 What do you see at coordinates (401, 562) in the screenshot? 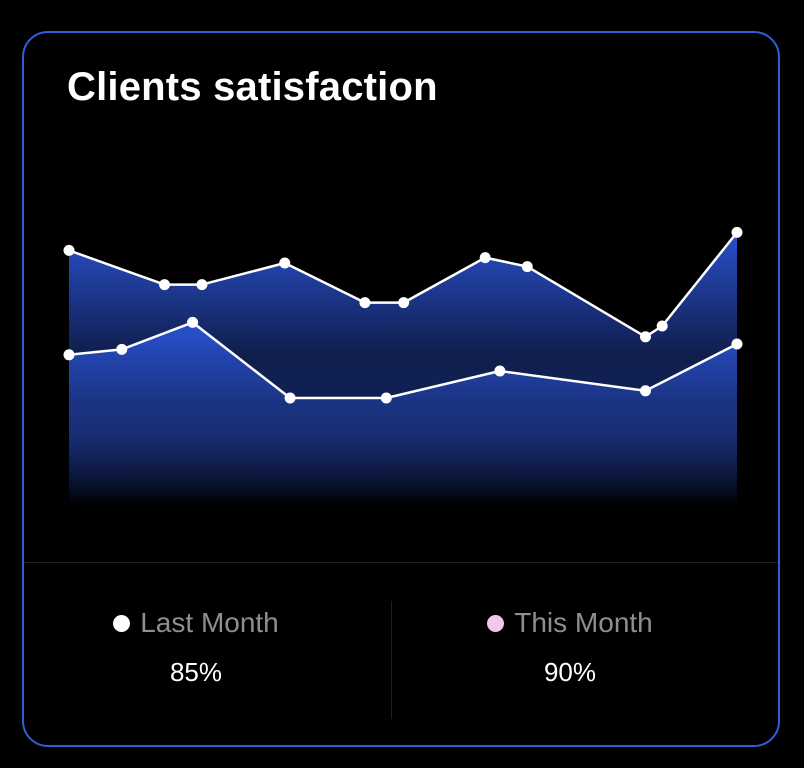
I see `legend-divider` at bounding box center [401, 562].